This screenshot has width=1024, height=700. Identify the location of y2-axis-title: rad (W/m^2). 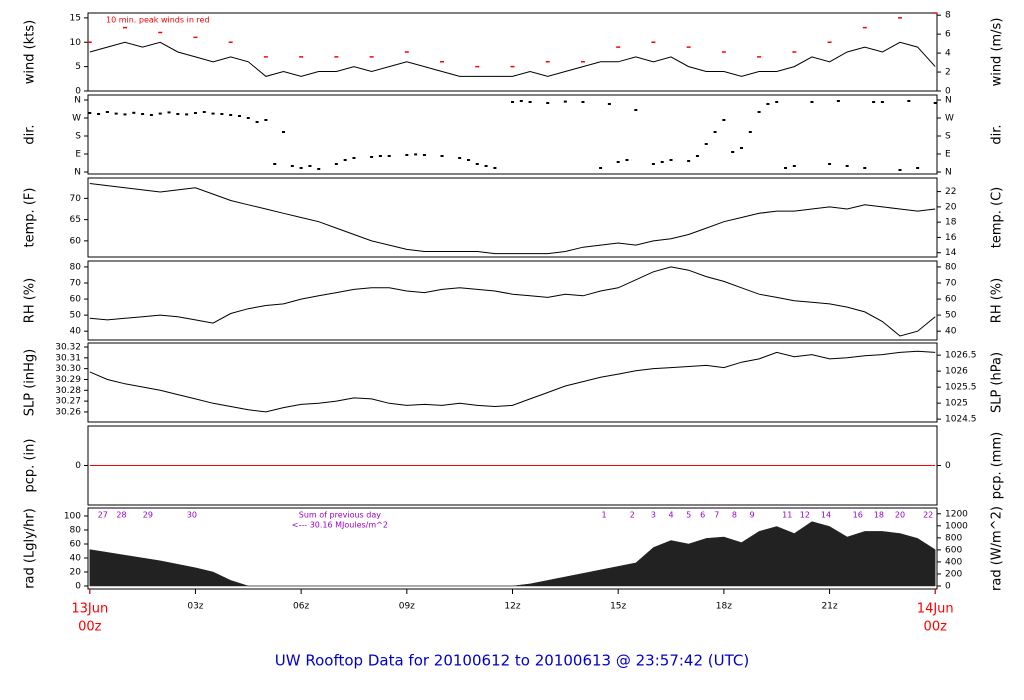
(997, 548).